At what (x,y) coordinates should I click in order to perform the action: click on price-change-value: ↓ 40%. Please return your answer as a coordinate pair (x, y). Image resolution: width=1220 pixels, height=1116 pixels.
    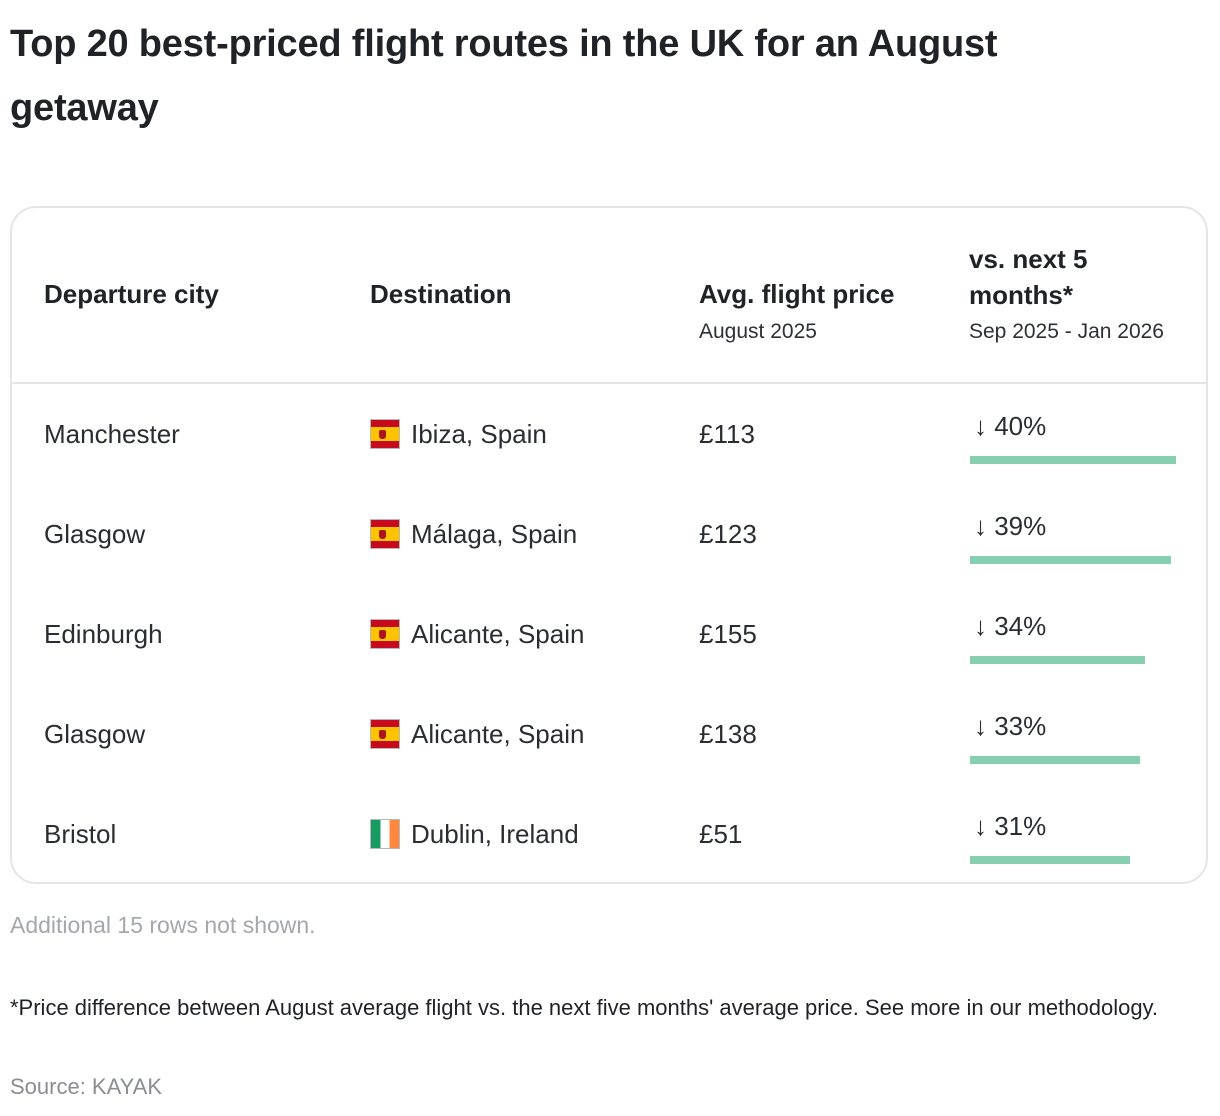
    Looking at the image, I should click on (1010, 426).